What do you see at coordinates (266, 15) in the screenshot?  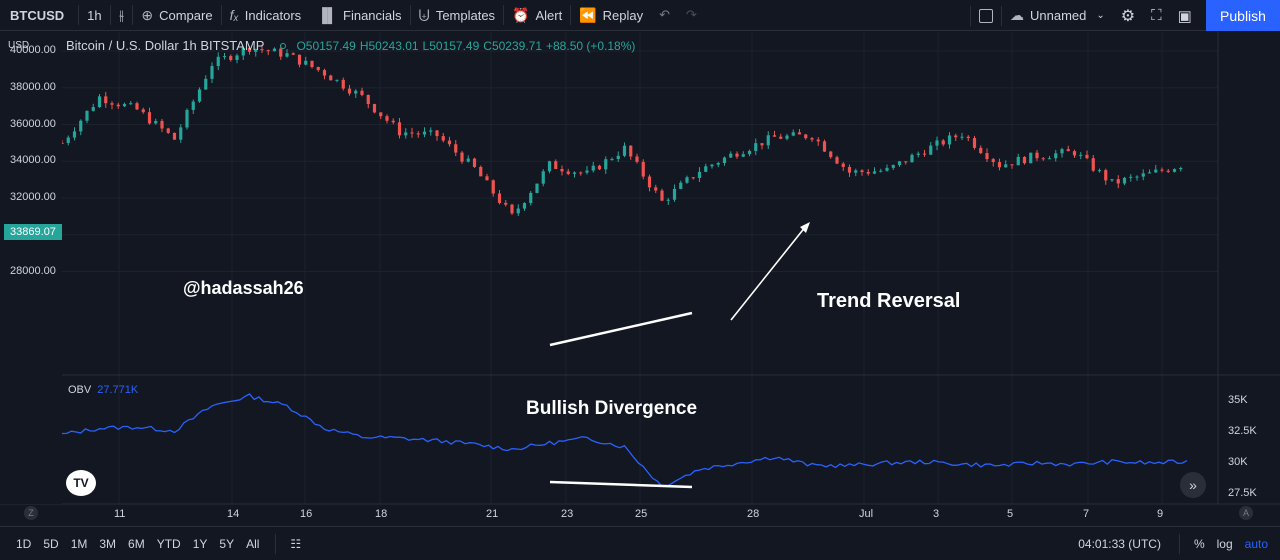 I see `indicators-button: fₓ Indicators` at bounding box center [266, 15].